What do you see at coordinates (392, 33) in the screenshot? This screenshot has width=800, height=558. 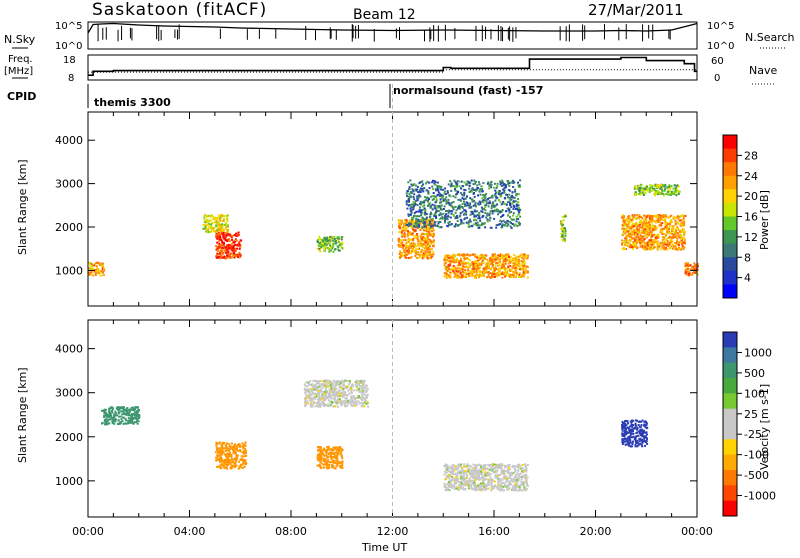 I see `nsky-series` at bounding box center [392, 33].